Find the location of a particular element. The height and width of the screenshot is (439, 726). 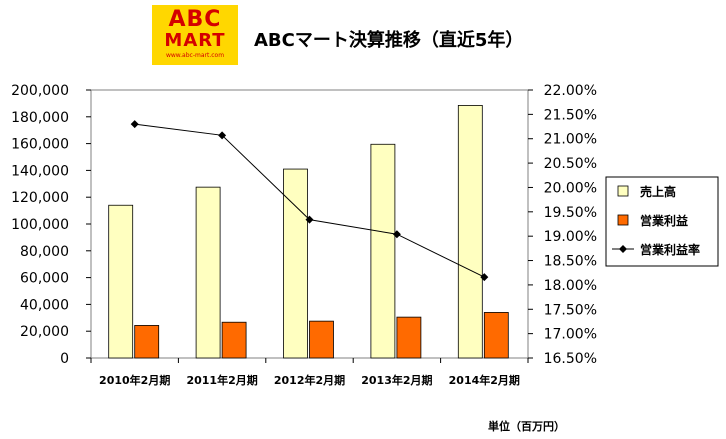

logo-line-2: MART is located at coordinates (195, 40).